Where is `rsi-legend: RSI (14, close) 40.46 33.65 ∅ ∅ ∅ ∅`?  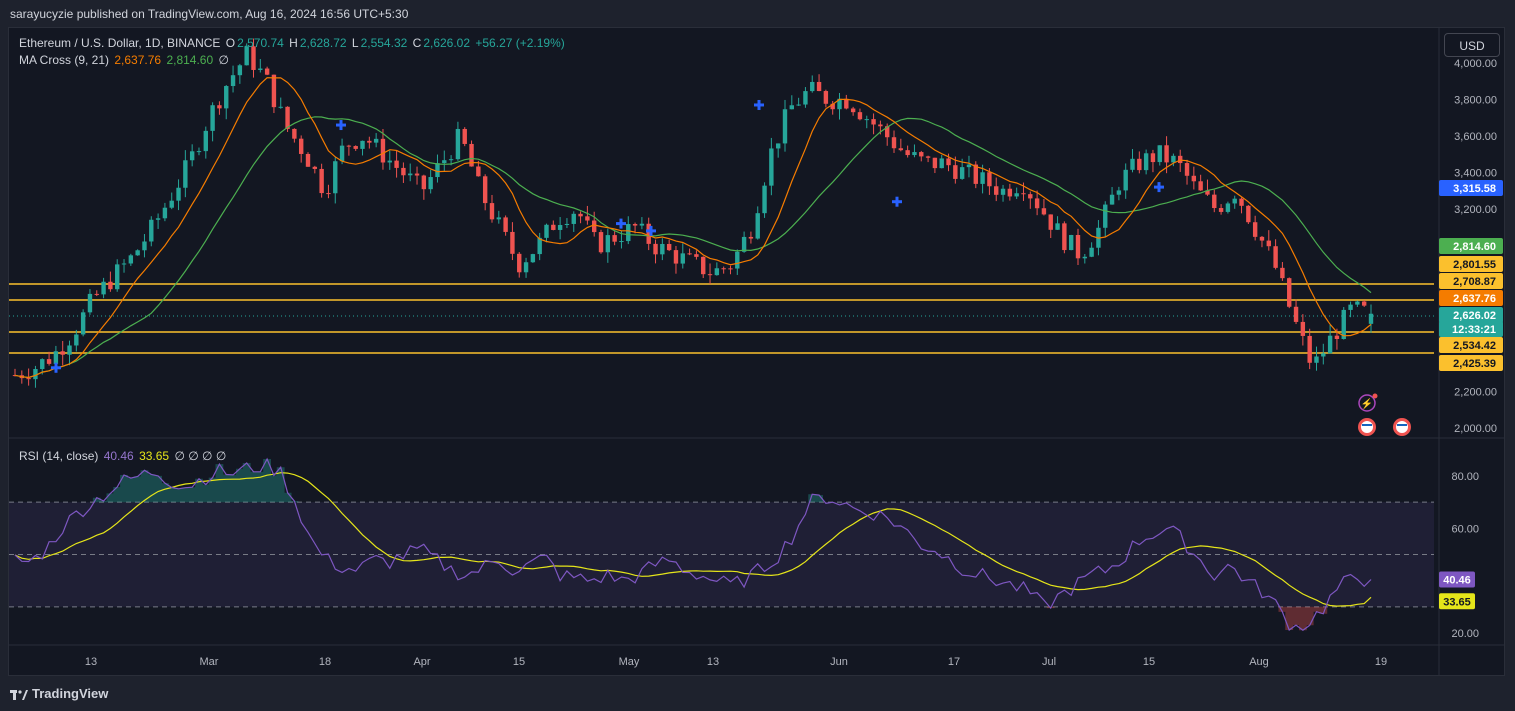
rsi-legend: RSI (14, close) 40.46 33.65 ∅ ∅ ∅ ∅ is located at coordinates (123, 456).